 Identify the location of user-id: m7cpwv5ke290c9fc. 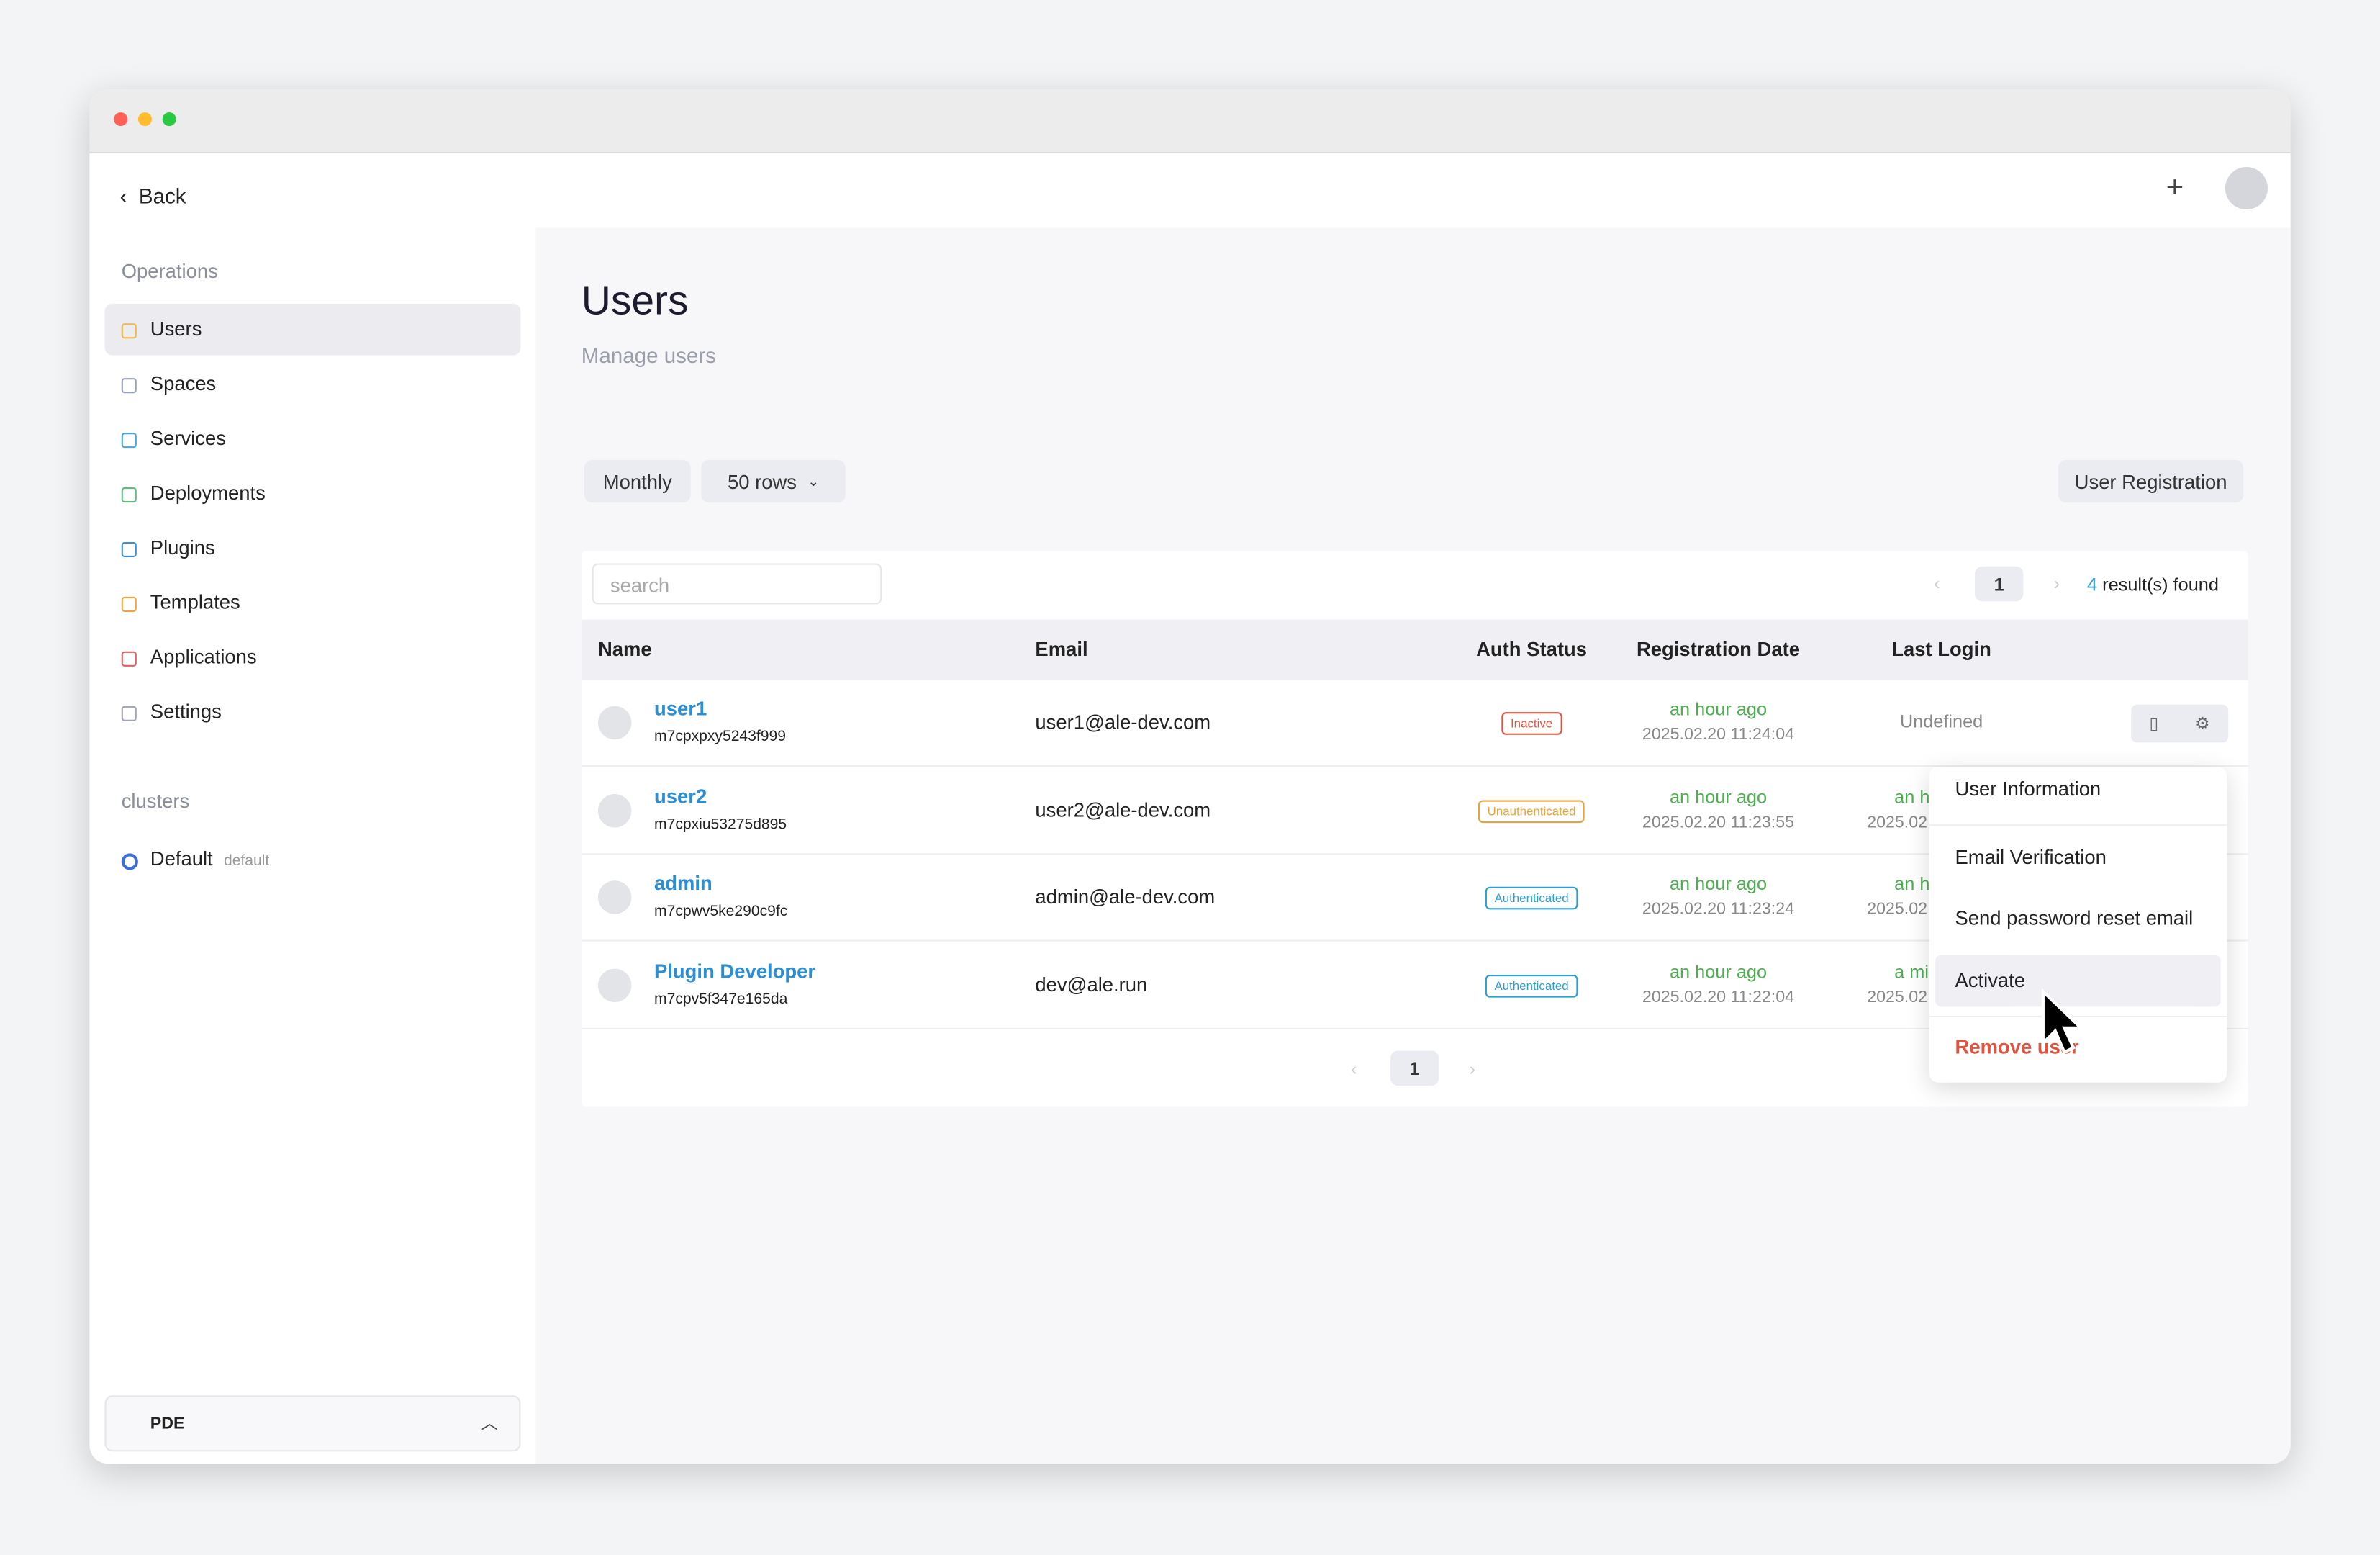
(721, 912).